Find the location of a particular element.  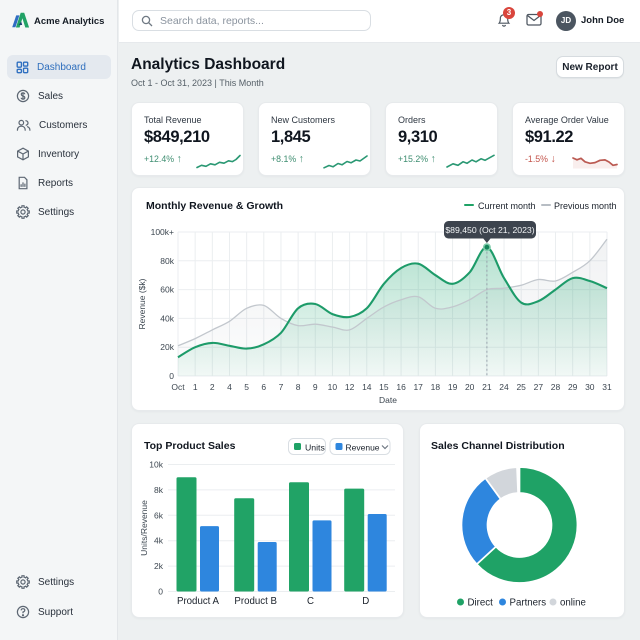

svg-text: 7 is located at coordinates (281, 387).